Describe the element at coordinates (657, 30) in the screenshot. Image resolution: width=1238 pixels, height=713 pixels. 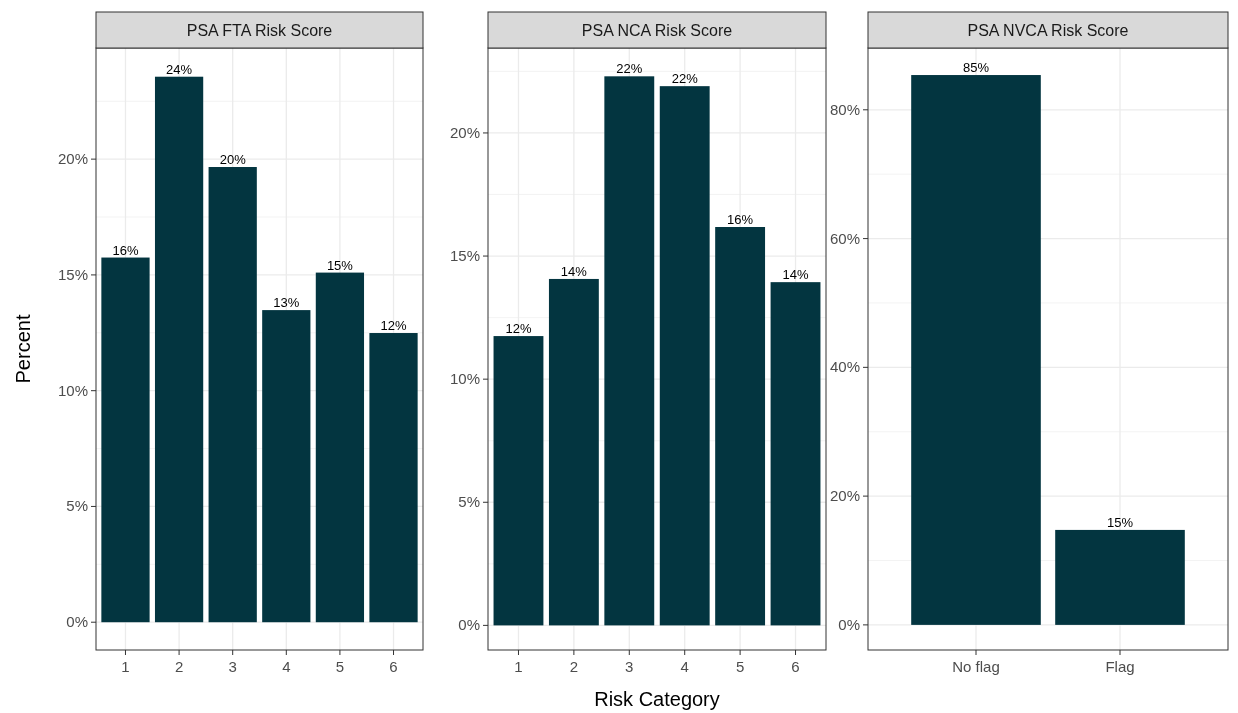
I see `chart-title: PSA NCA Risk Score` at that location.